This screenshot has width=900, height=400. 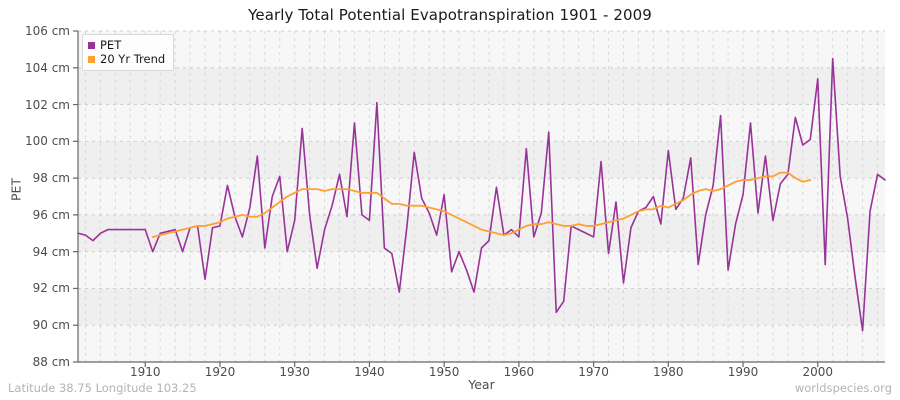 What do you see at coordinates (818, 372) in the screenshot?
I see `x-tick-label: 2000` at bounding box center [818, 372].